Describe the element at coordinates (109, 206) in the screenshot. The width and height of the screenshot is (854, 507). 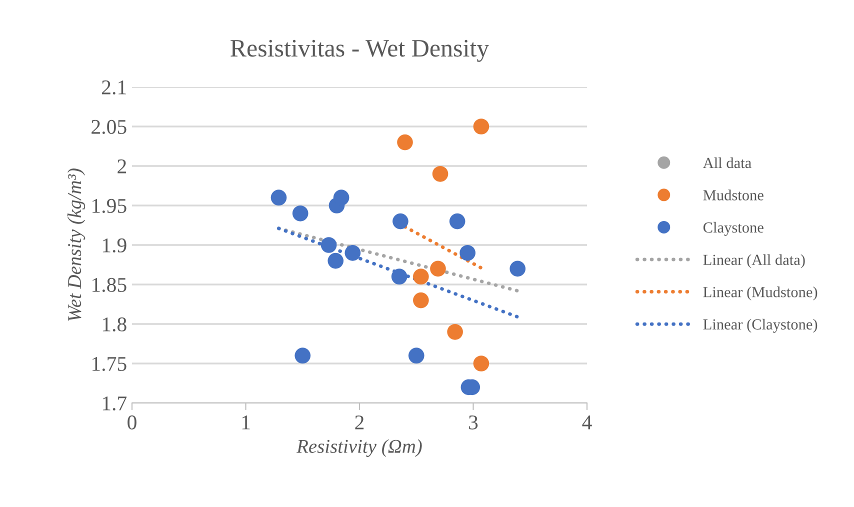
I see `y-tick-label: 1.95` at that location.